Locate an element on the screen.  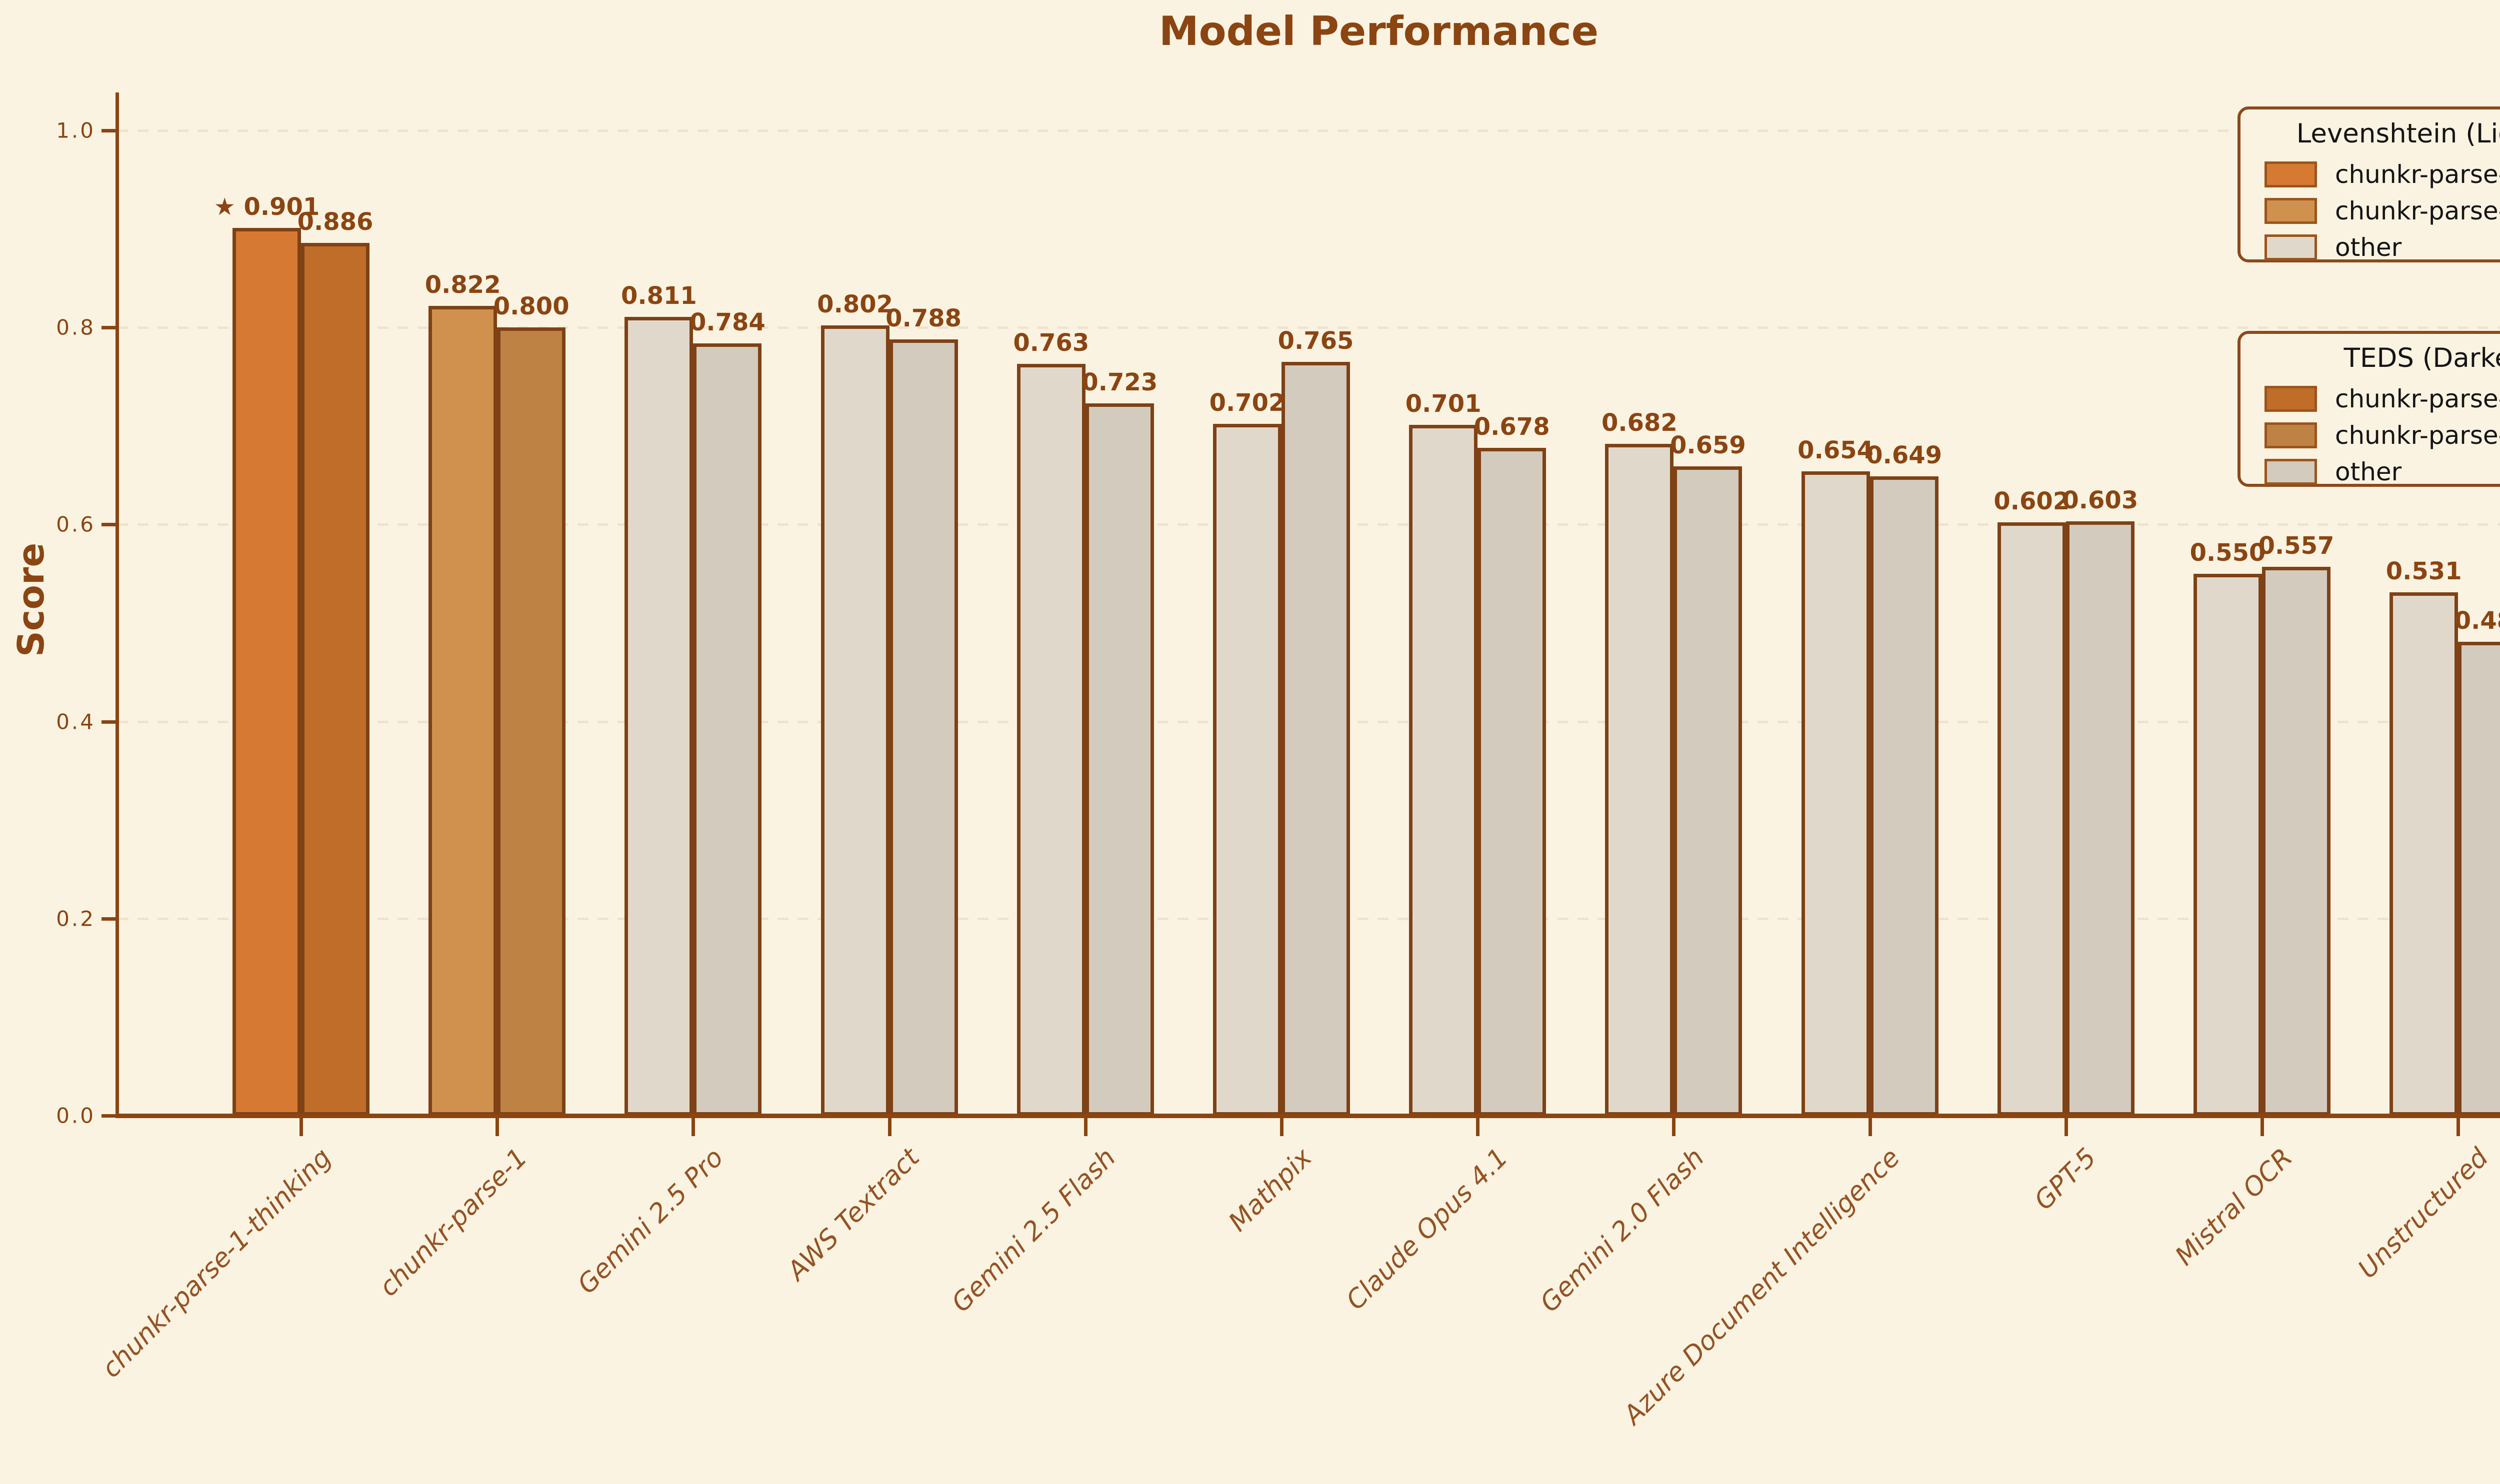
bar-value-label: 0.701 is located at coordinates (1443, 404).